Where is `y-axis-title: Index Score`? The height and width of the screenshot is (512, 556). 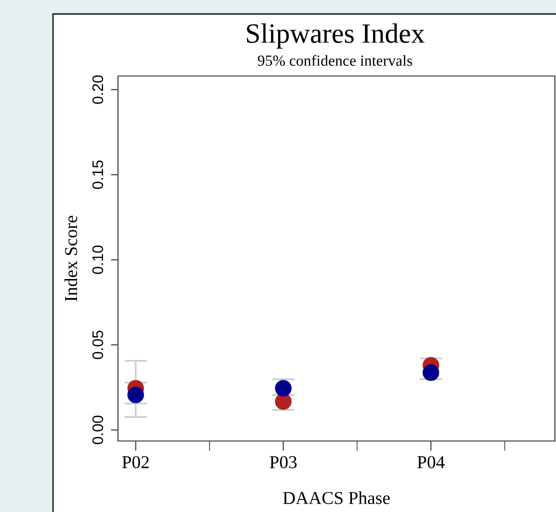
y-axis-title: Index Score is located at coordinates (71, 259).